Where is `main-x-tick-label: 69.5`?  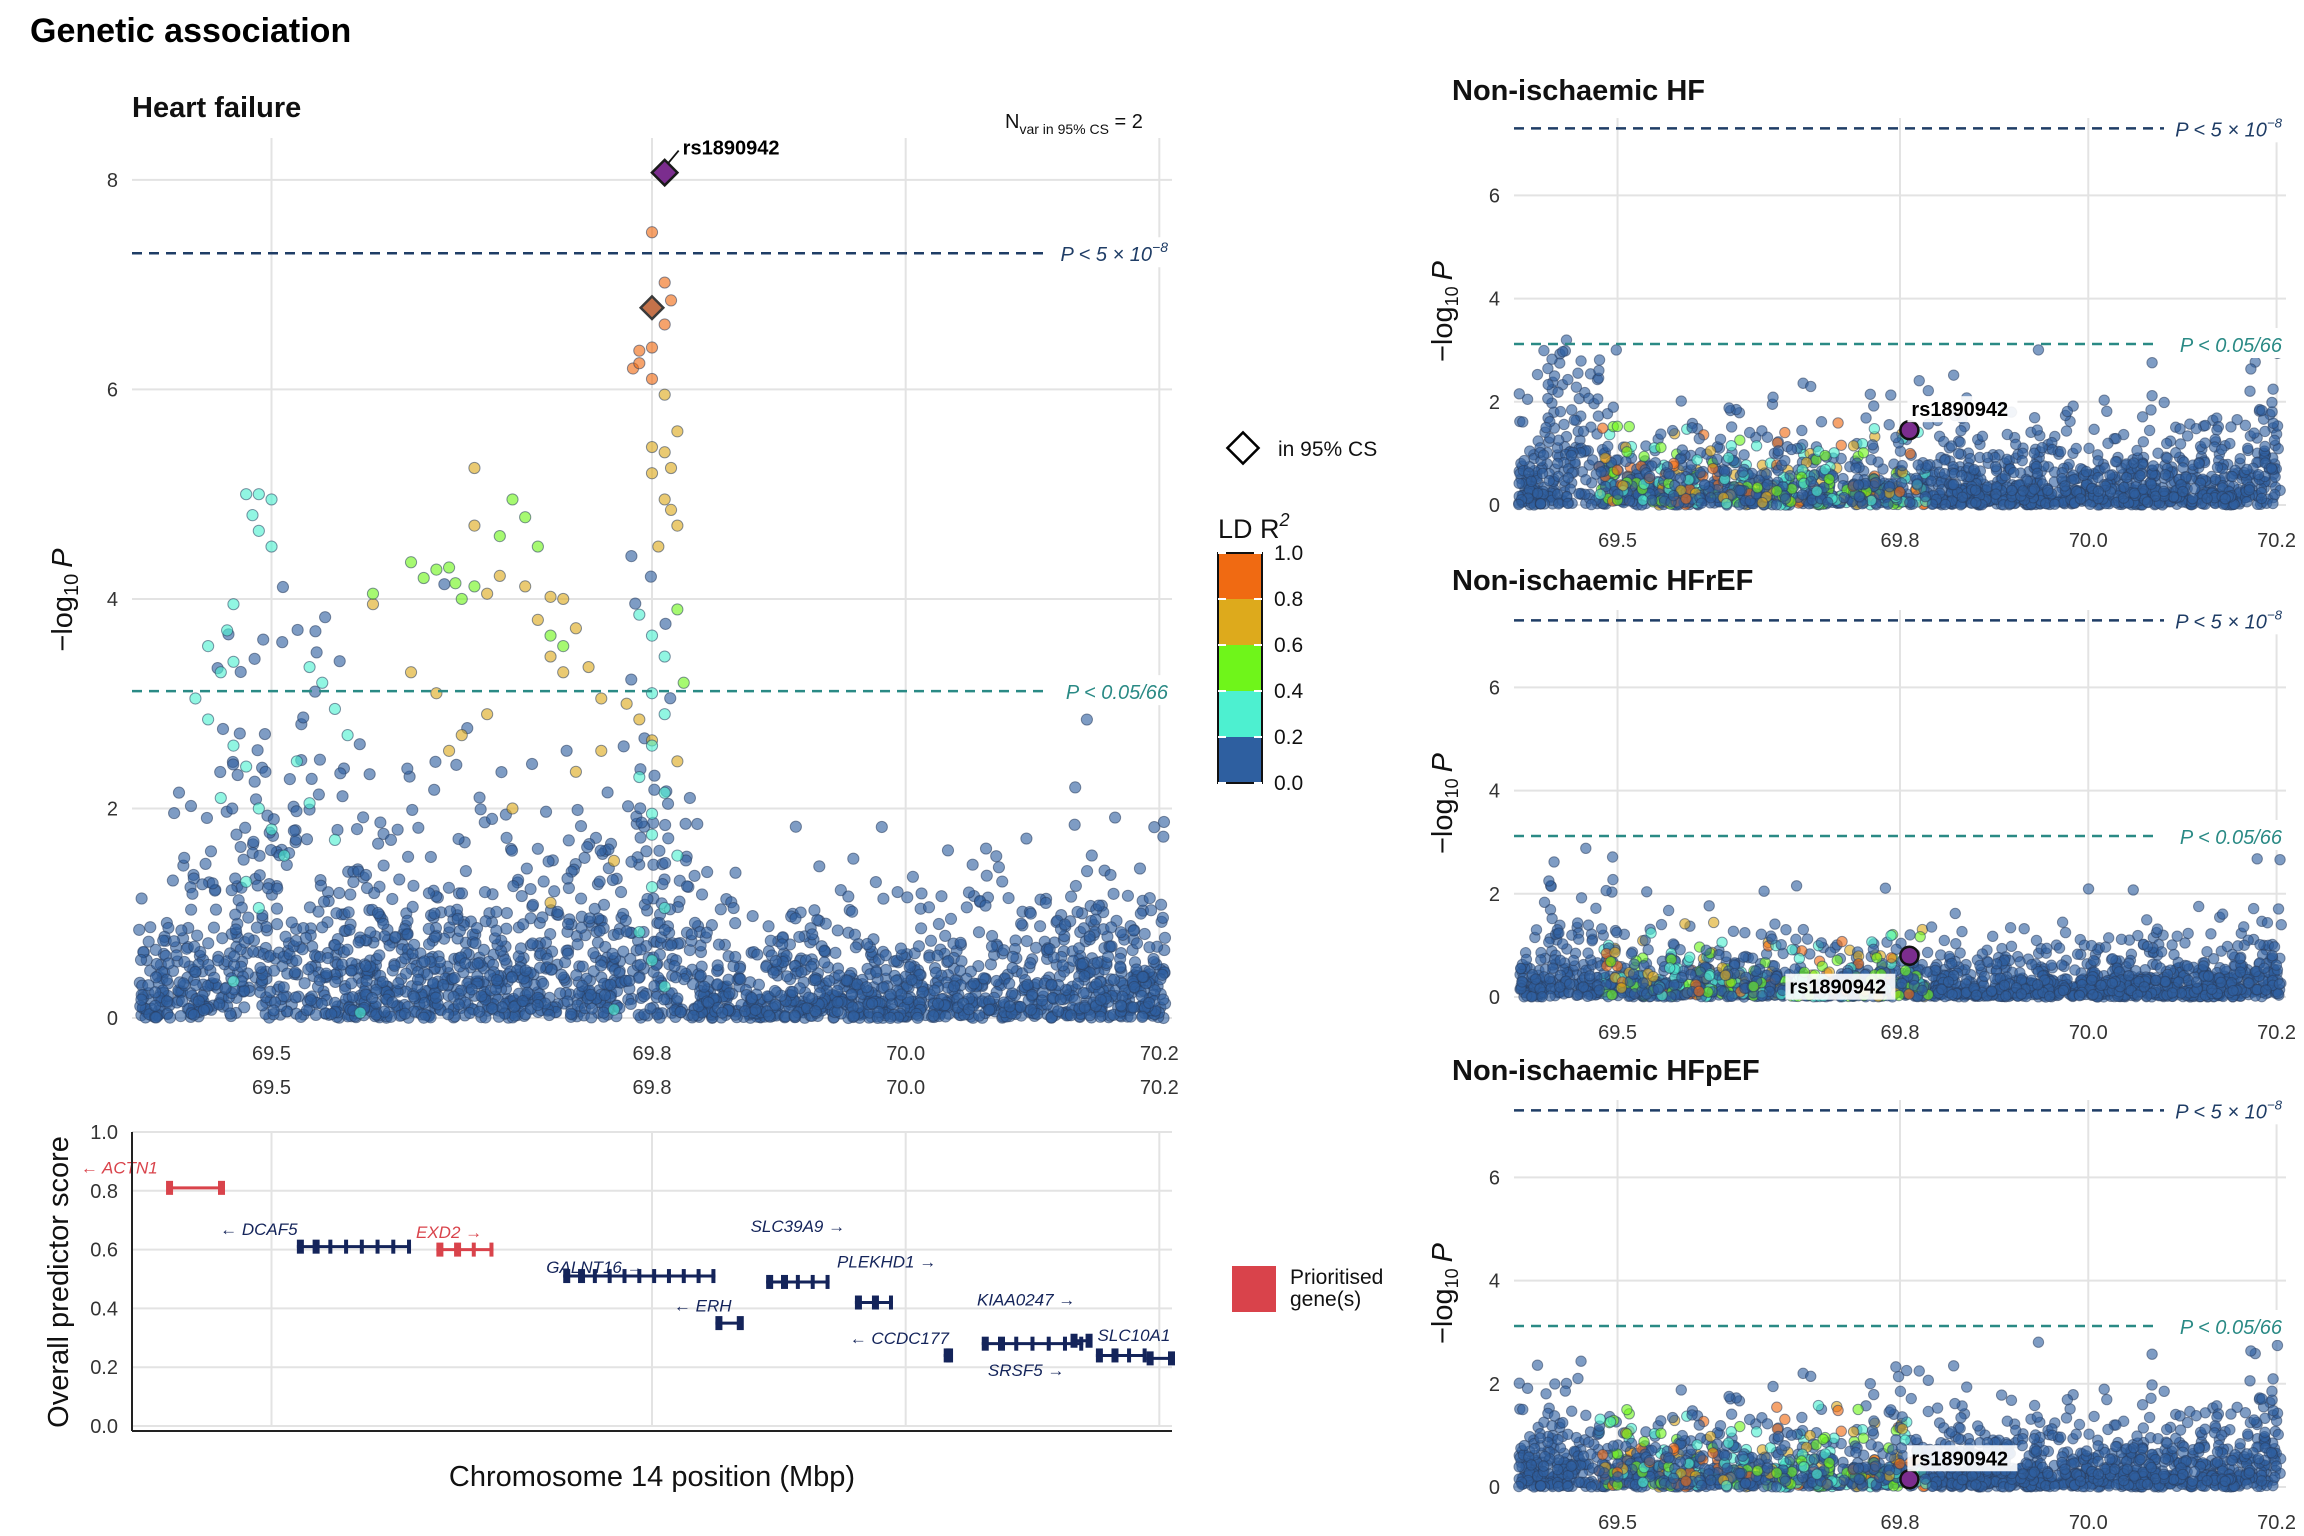
main-x-tick-label: 69.5 is located at coordinates (271, 1054).